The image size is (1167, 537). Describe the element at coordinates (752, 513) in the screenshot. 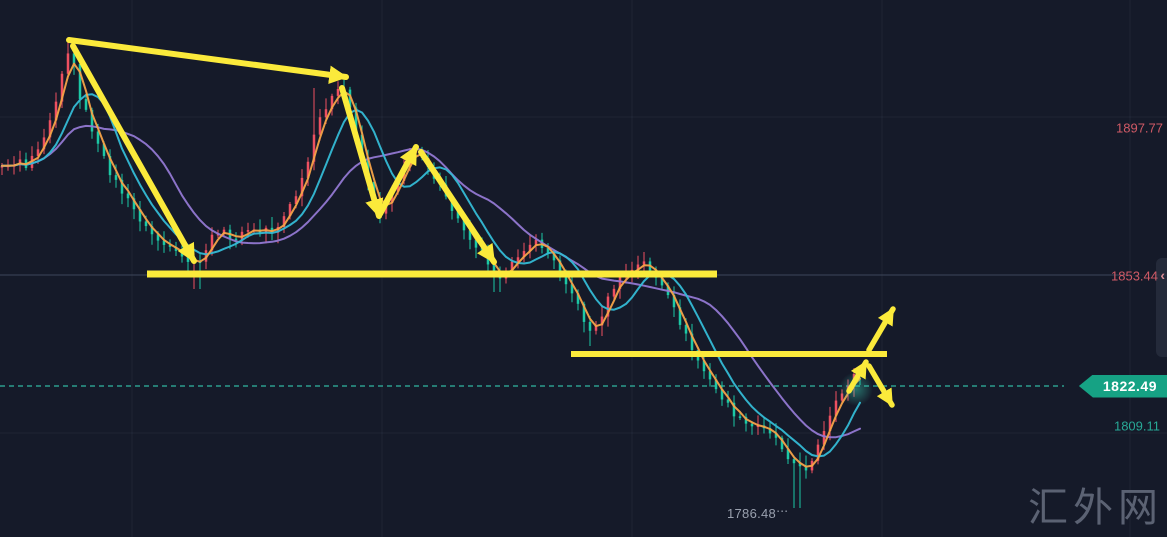

I see `low-price-value: 1786.48` at that location.